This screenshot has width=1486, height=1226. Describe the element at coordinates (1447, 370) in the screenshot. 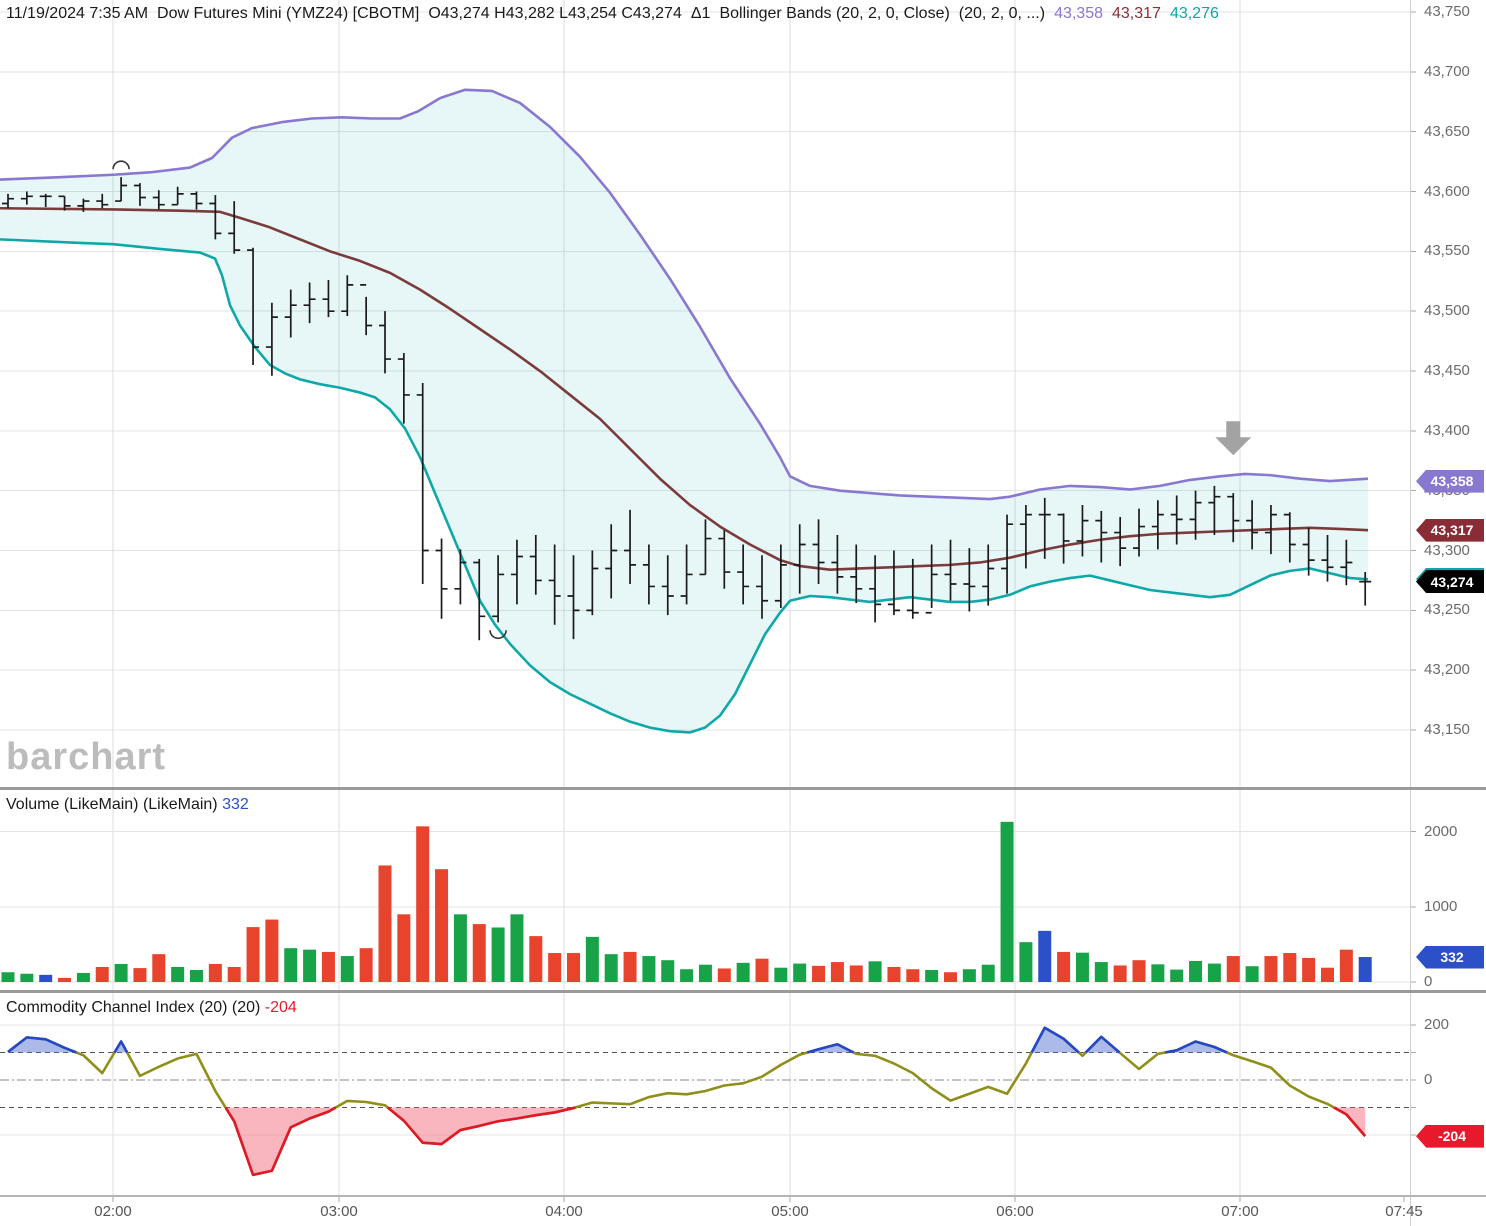

I see `price-axis-label: 43,450` at that location.